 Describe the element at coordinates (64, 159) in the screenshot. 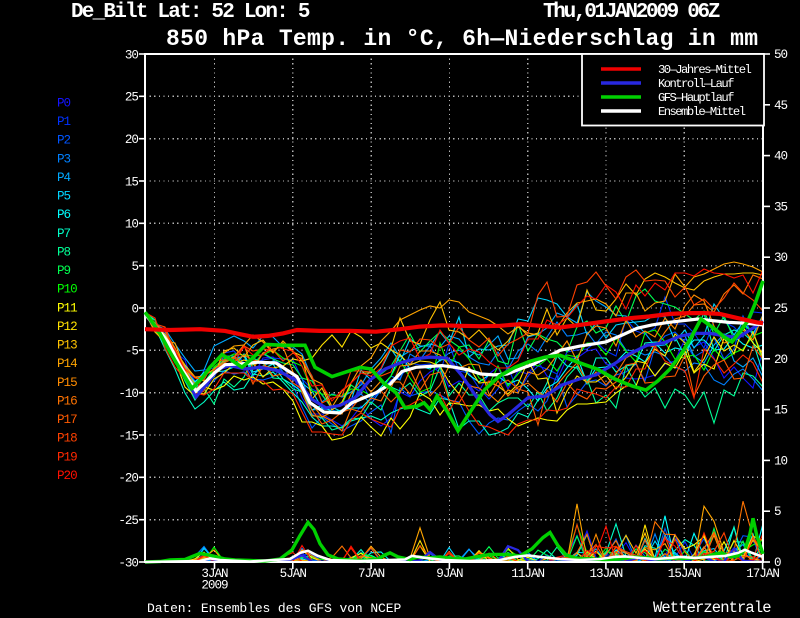

I see `svg-text: P3` at that location.